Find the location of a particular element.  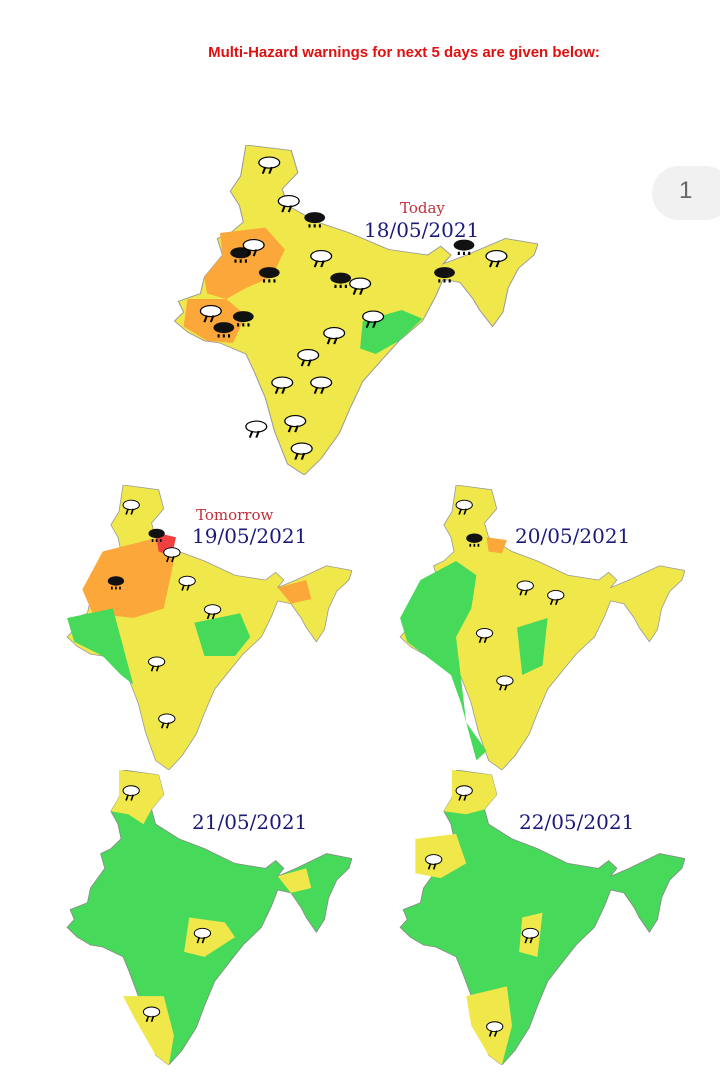

date-label: 22/05/2021 is located at coordinates (577, 822).